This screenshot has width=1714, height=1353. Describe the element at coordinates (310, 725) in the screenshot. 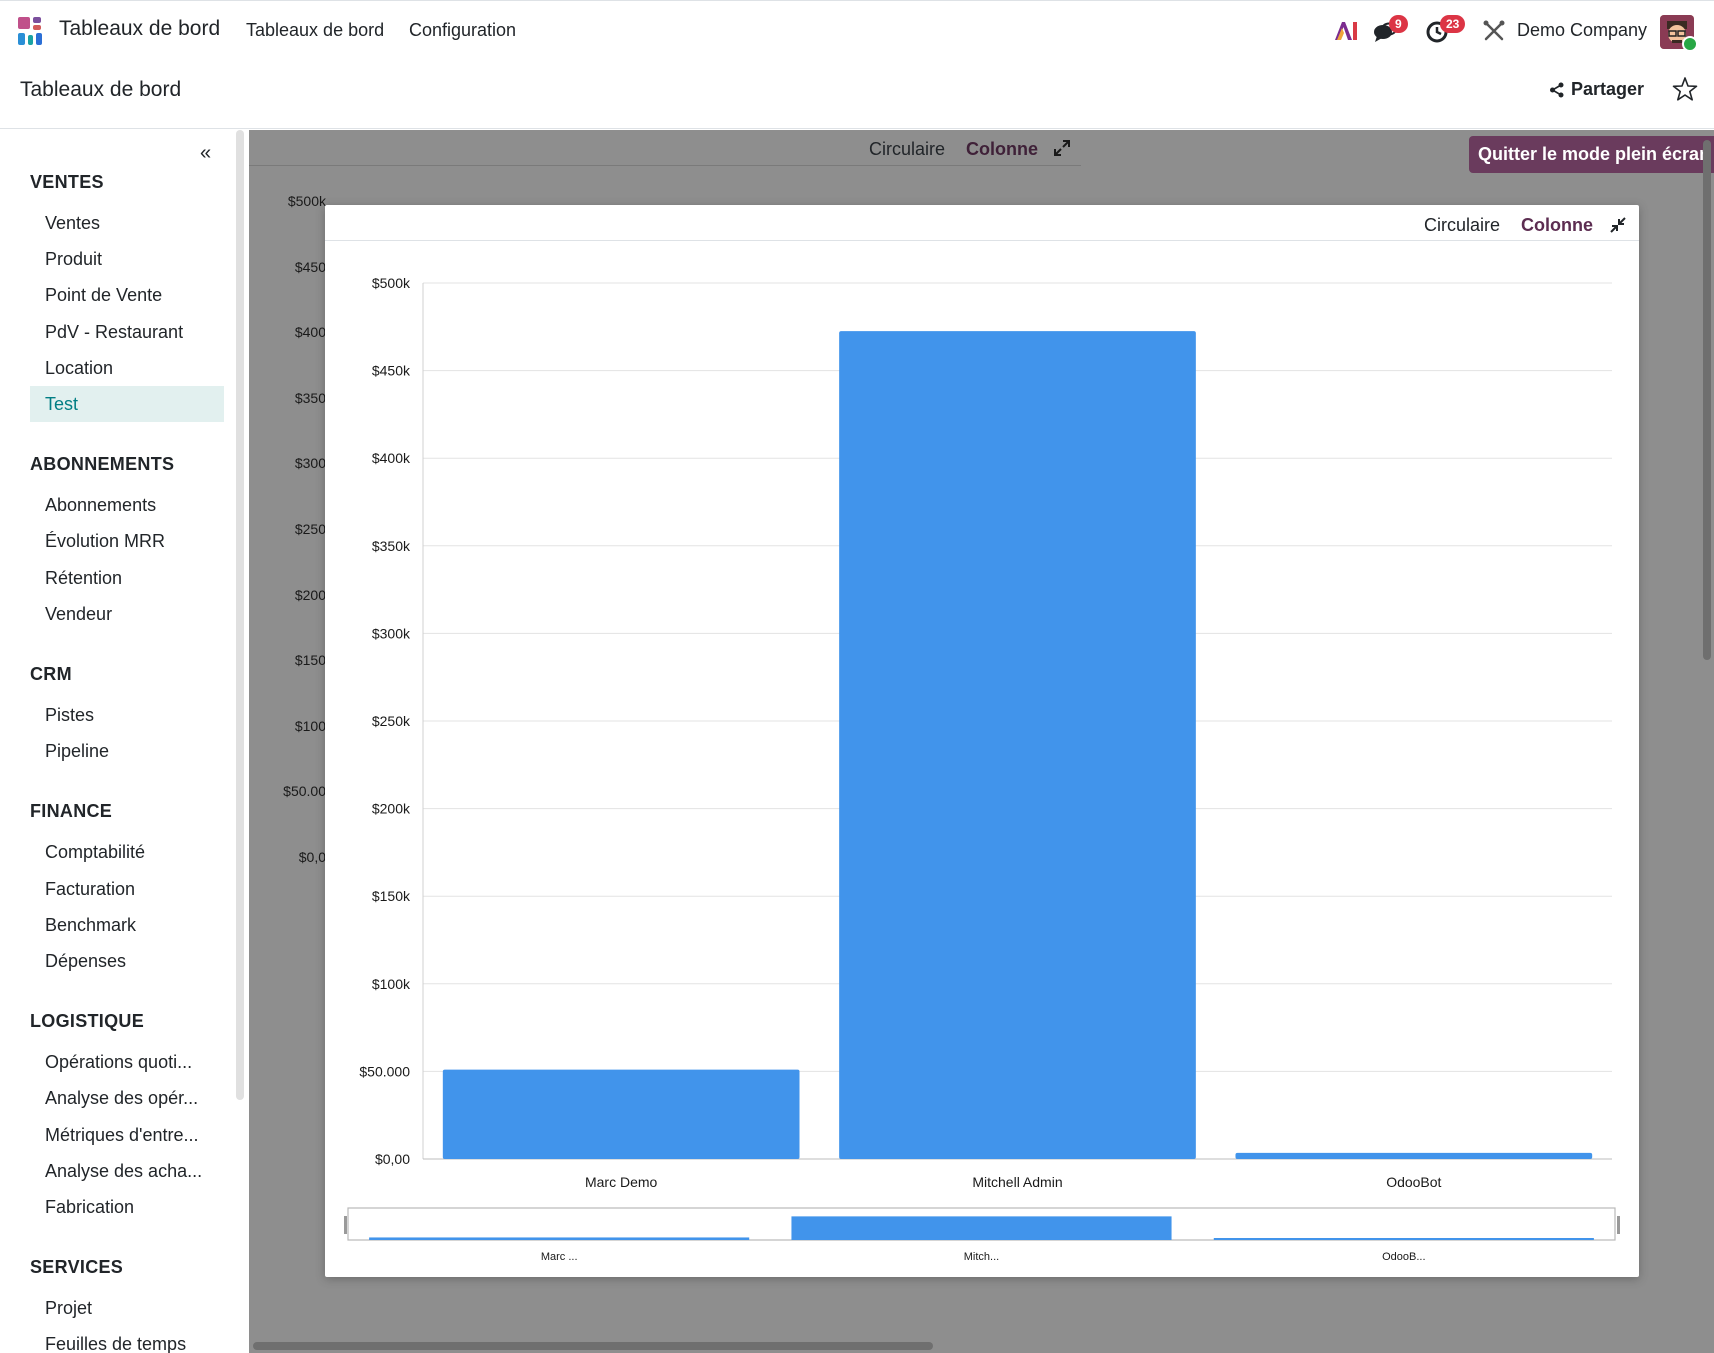

I see `bg-axis-label: $100` at that location.